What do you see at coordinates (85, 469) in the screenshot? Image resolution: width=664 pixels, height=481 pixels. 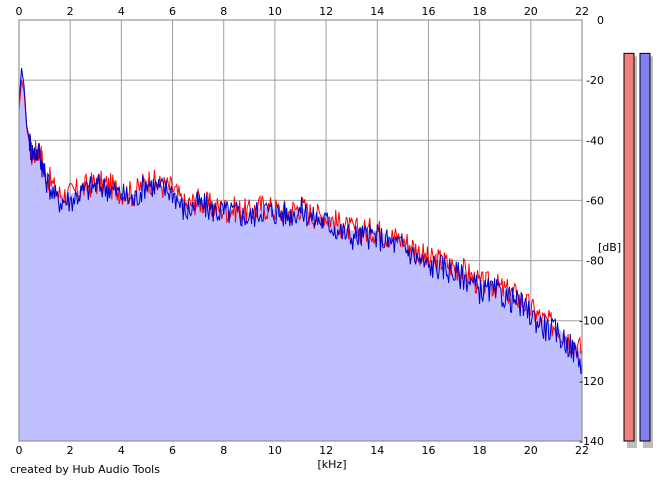 I see `credit-footer: created by Hub Audio Tools` at bounding box center [85, 469].